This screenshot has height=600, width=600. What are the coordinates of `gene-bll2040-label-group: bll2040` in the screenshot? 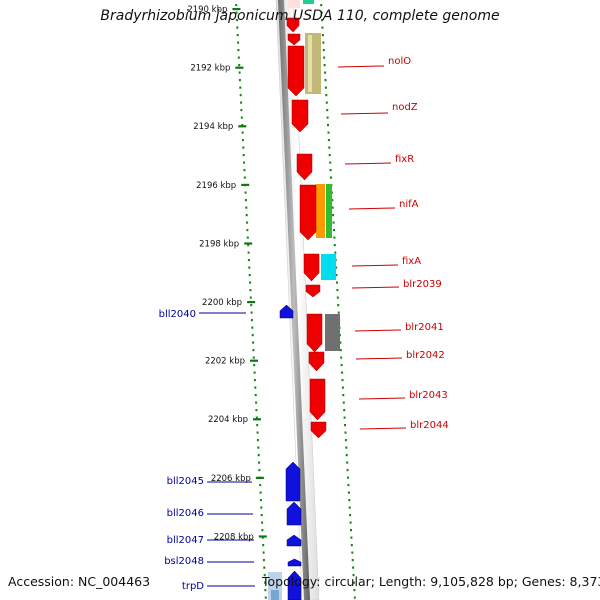 It's located at (202, 314).